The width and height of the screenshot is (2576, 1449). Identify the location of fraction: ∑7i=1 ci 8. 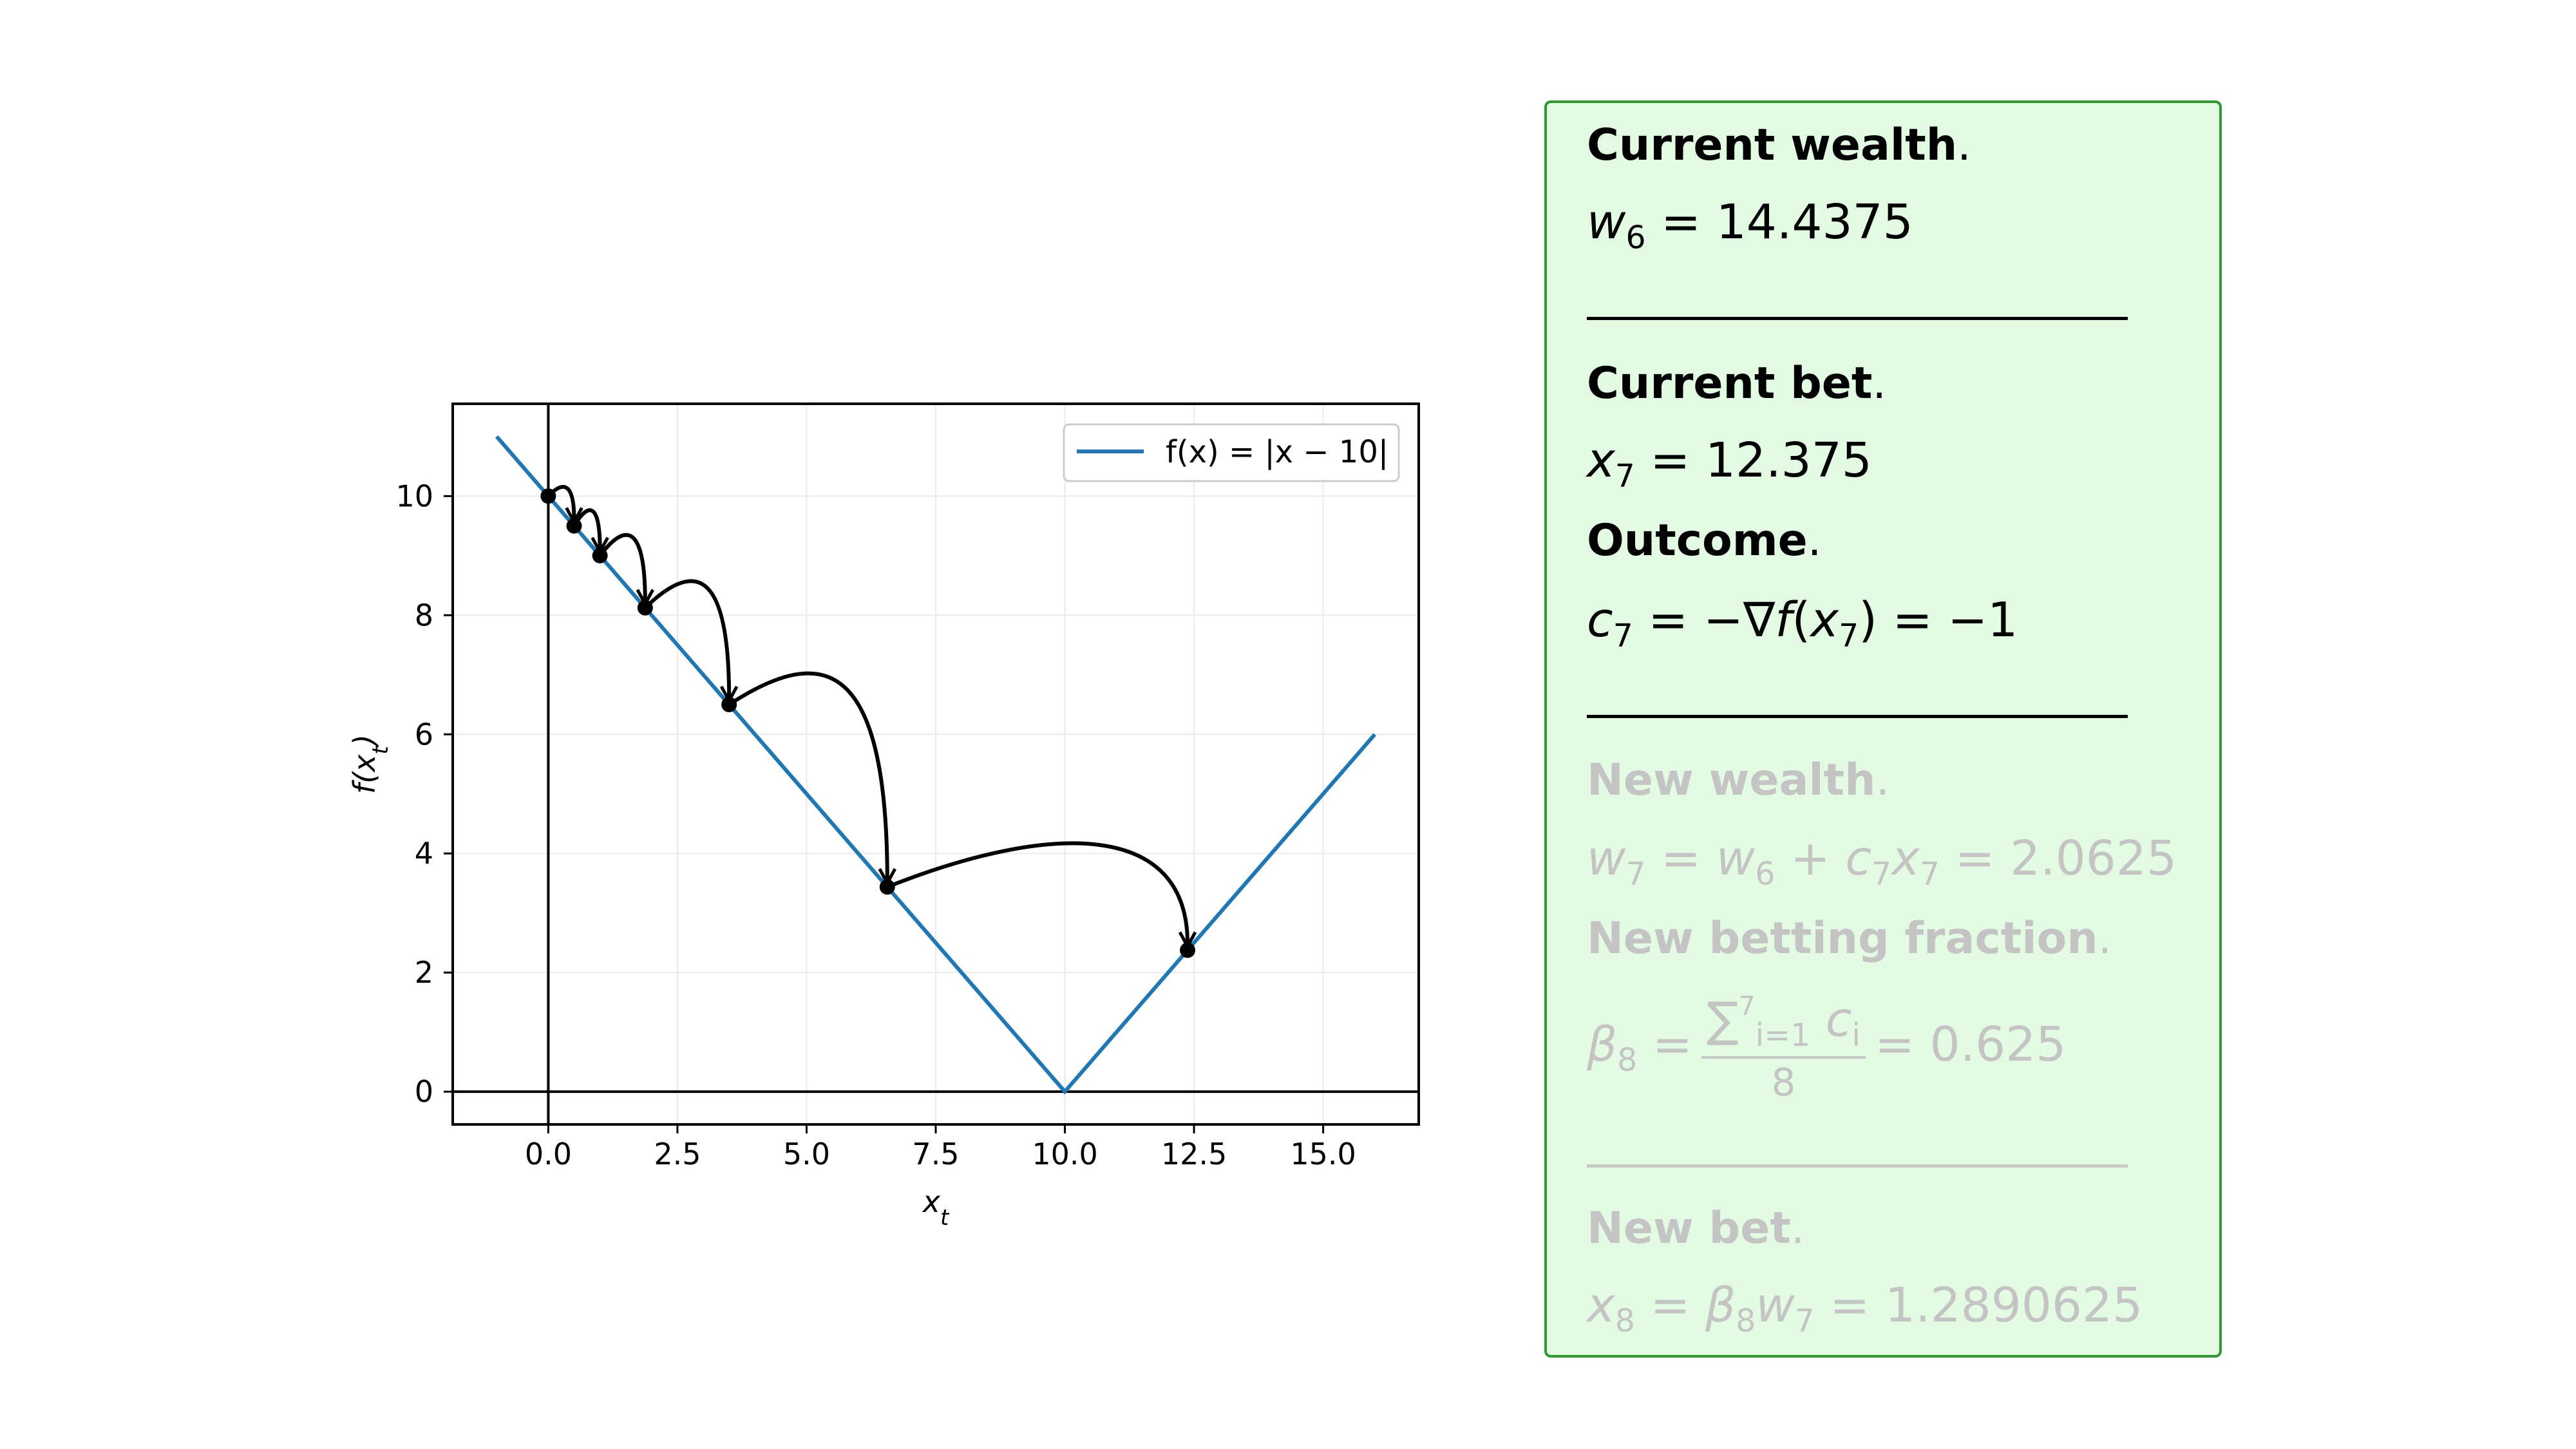
(1783, 1047).